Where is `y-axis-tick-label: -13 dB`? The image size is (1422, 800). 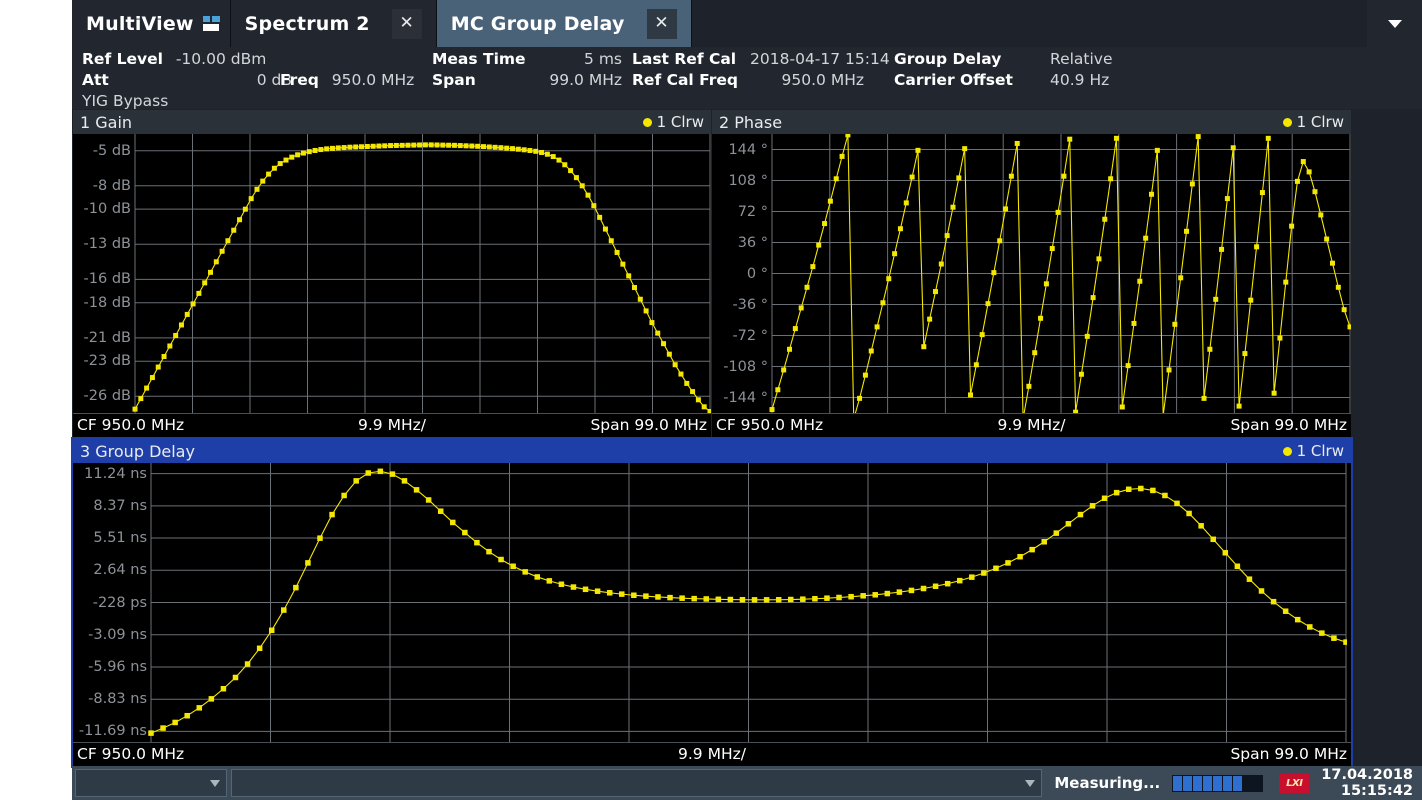 y-axis-tick-label: -13 dB is located at coordinates (107, 244).